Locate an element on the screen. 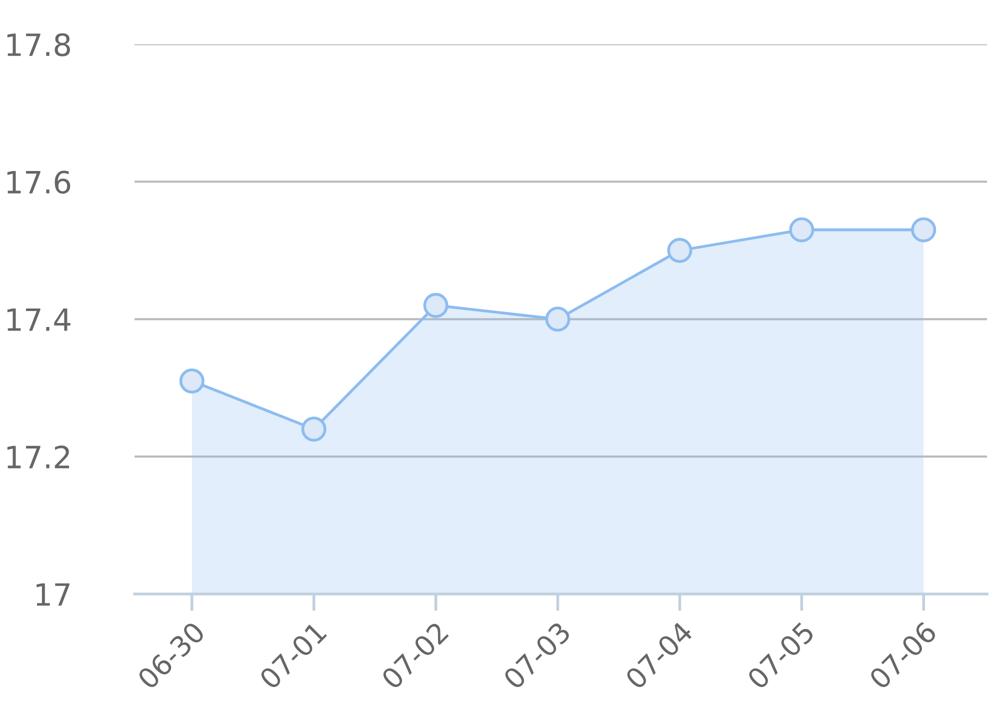  y-tick-label: 17.8 is located at coordinates (38, 44).